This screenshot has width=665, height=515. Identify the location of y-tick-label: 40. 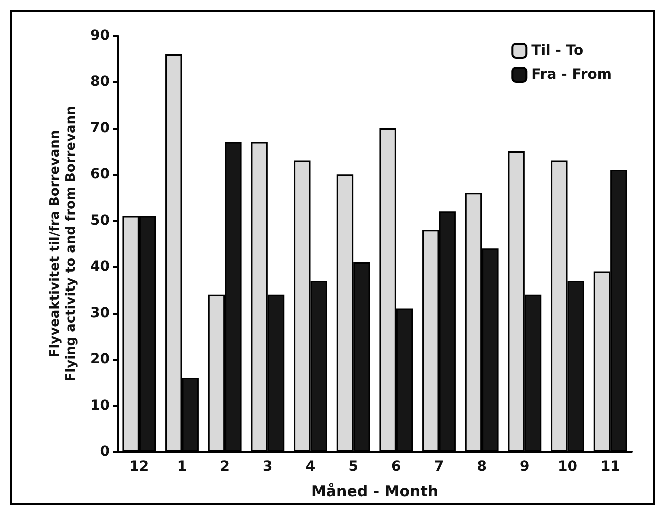
(100, 267).